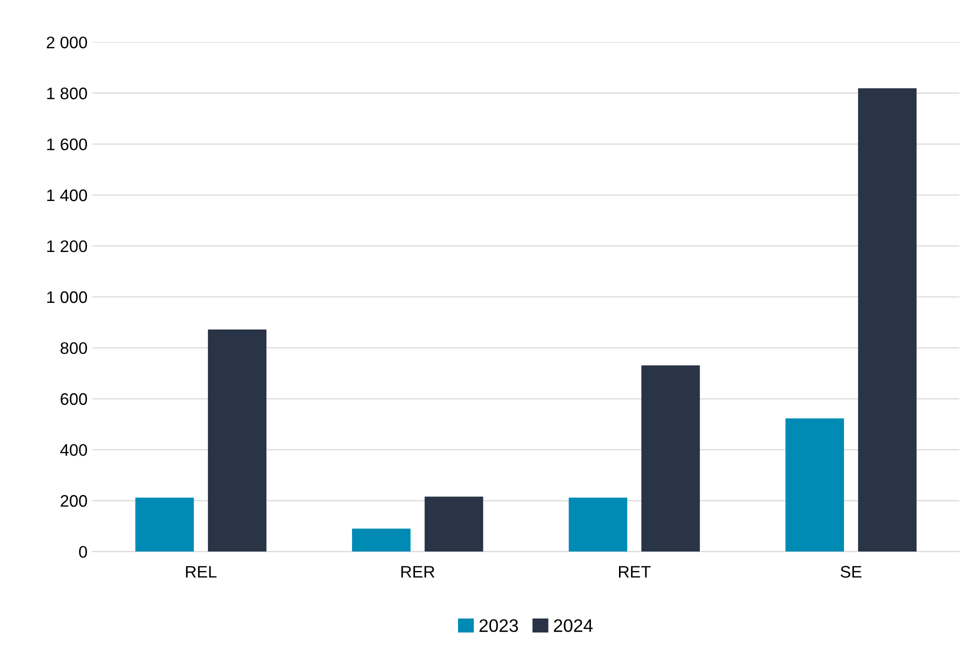 This screenshot has width=974, height=659. What do you see at coordinates (635, 572) in the screenshot?
I see `x-tick-label: RET` at bounding box center [635, 572].